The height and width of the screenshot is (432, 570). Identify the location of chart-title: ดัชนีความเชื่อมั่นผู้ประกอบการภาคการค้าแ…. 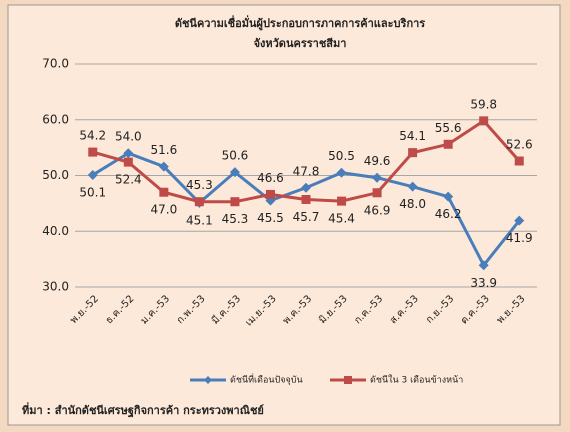
(300, 23).